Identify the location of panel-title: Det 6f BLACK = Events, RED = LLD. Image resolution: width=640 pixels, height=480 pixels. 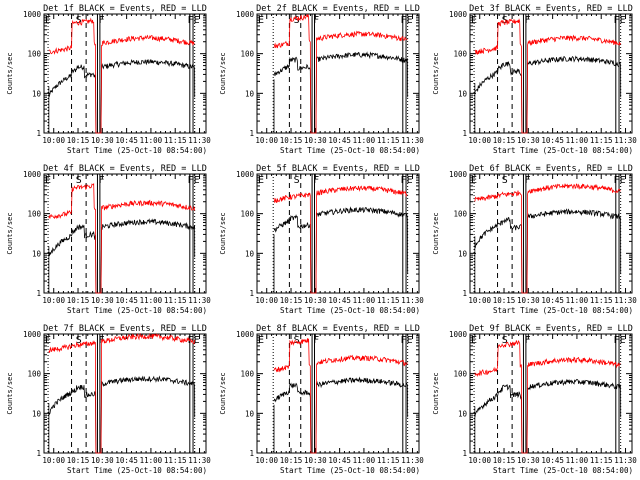
(551, 169).